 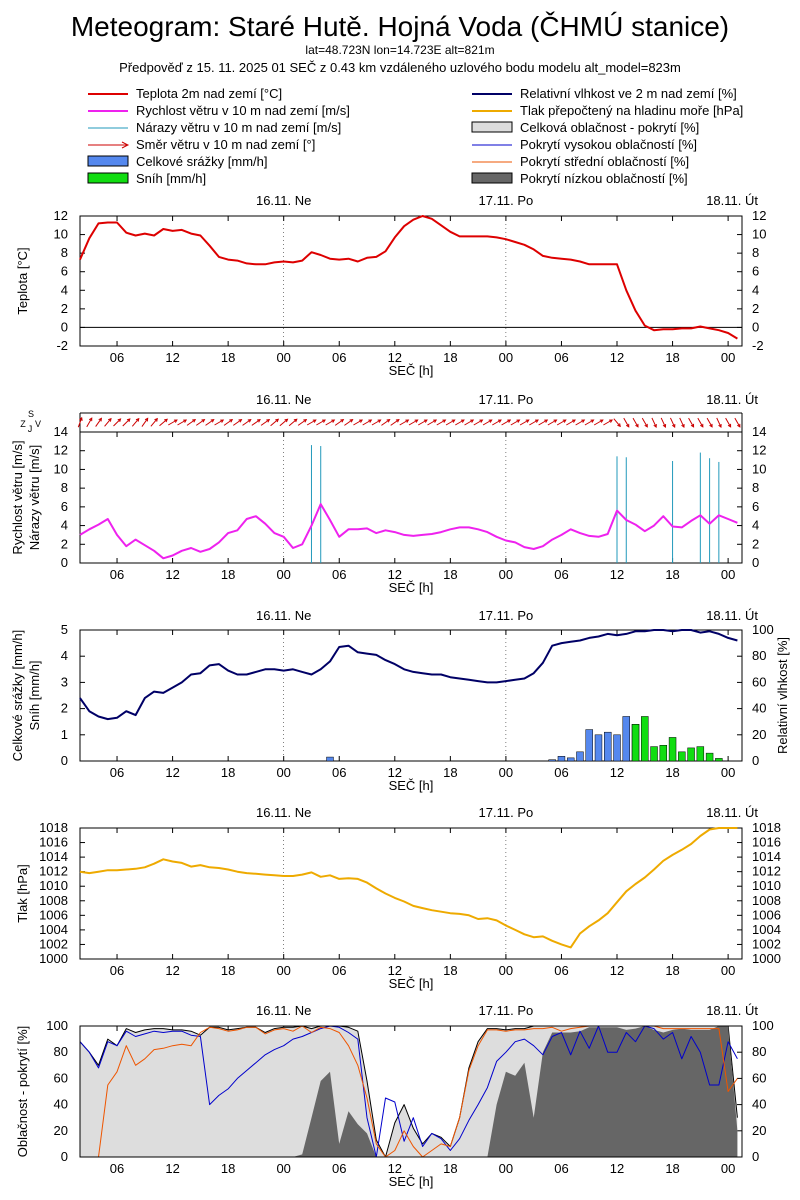 I want to click on x-axis-label: SEČ [h], so click(x=411, y=370).